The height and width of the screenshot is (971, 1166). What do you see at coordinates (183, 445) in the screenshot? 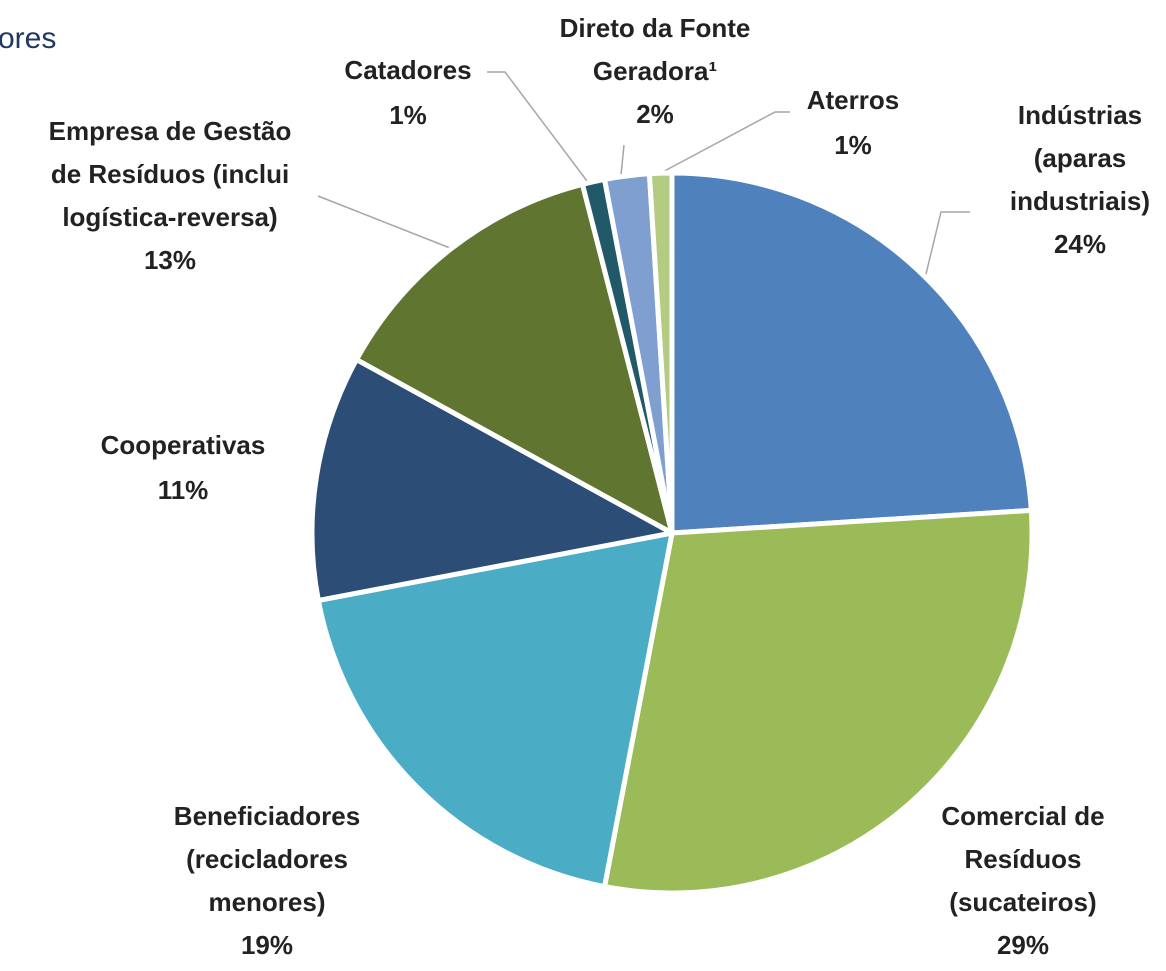
I see `slice-label: Cooperativas` at bounding box center [183, 445].